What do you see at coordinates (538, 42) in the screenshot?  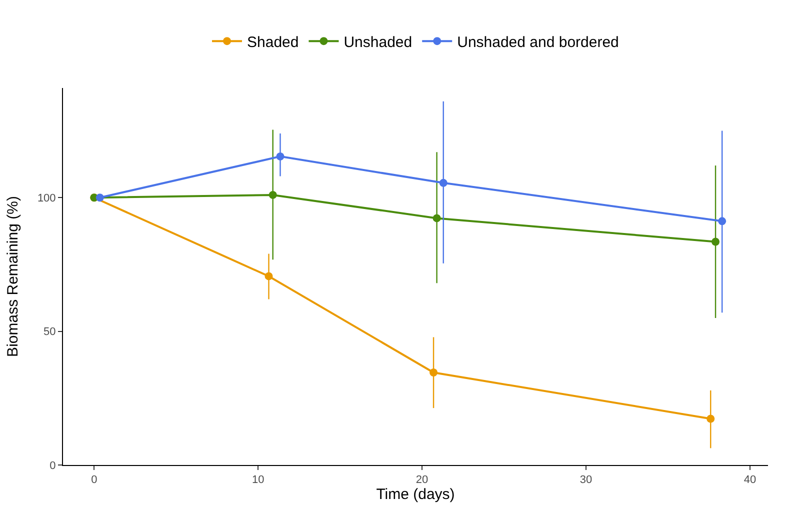 I see `legend-label: Unshaded and bordered` at bounding box center [538, 42].